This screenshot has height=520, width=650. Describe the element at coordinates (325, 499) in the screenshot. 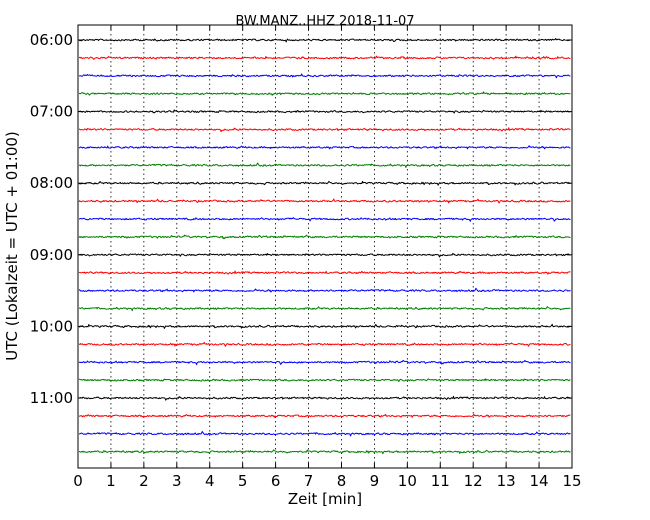

I see `x-axis-label: Zeit [min]` at that location.